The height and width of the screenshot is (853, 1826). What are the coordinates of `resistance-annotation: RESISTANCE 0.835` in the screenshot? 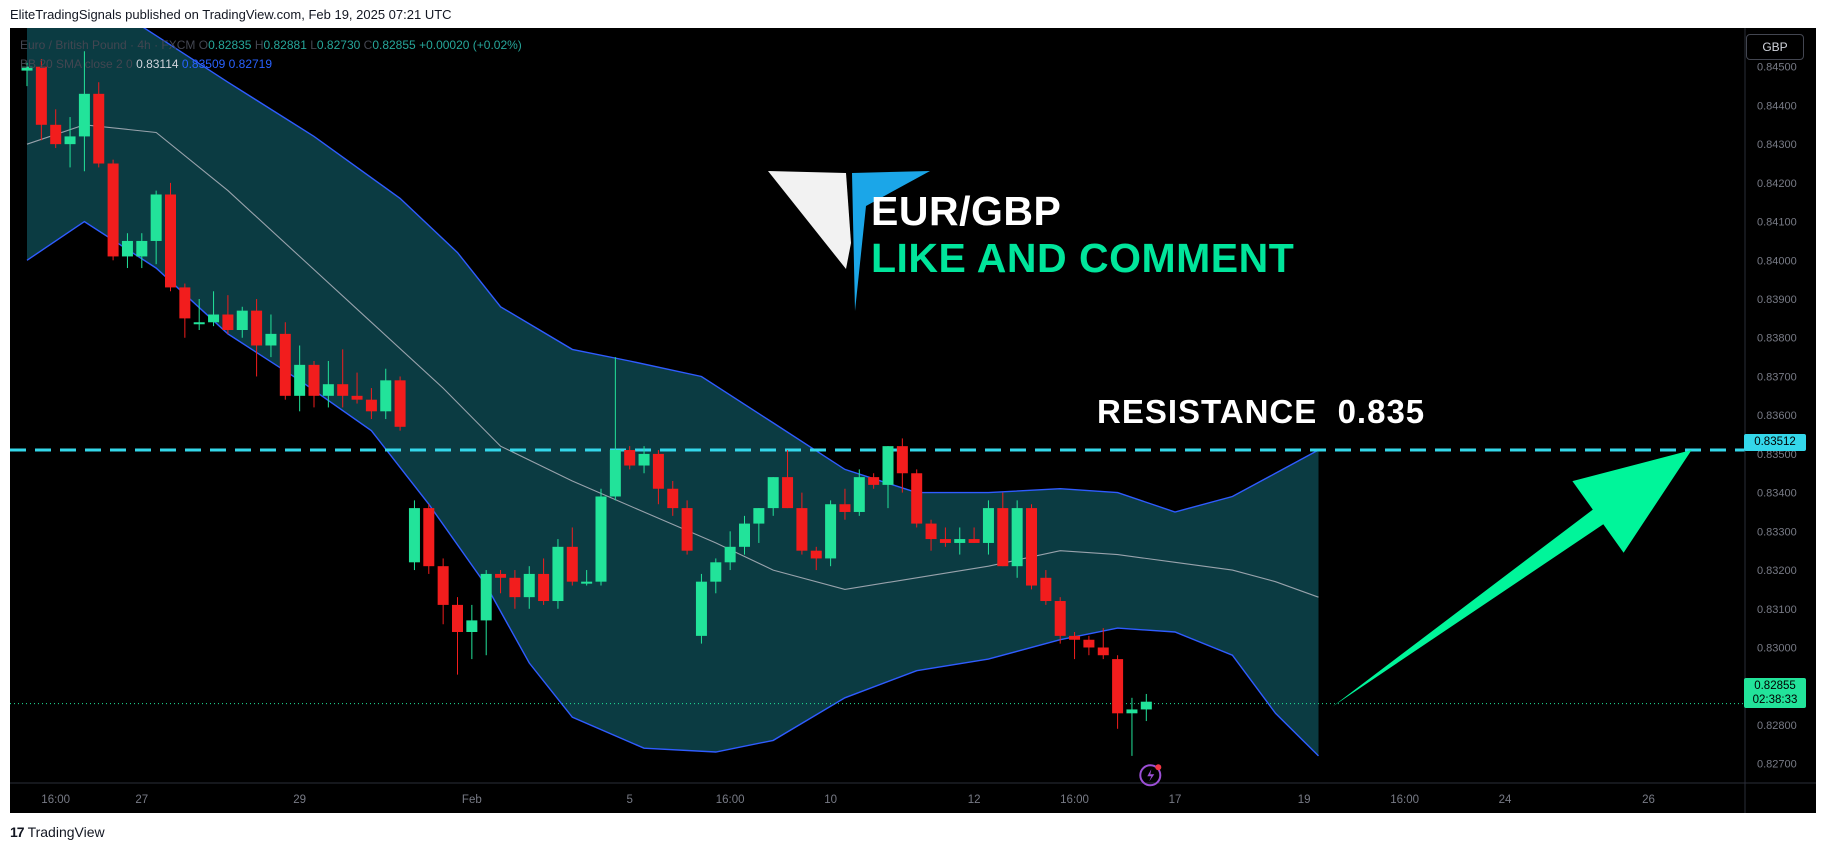 It's located at (1261, 411).